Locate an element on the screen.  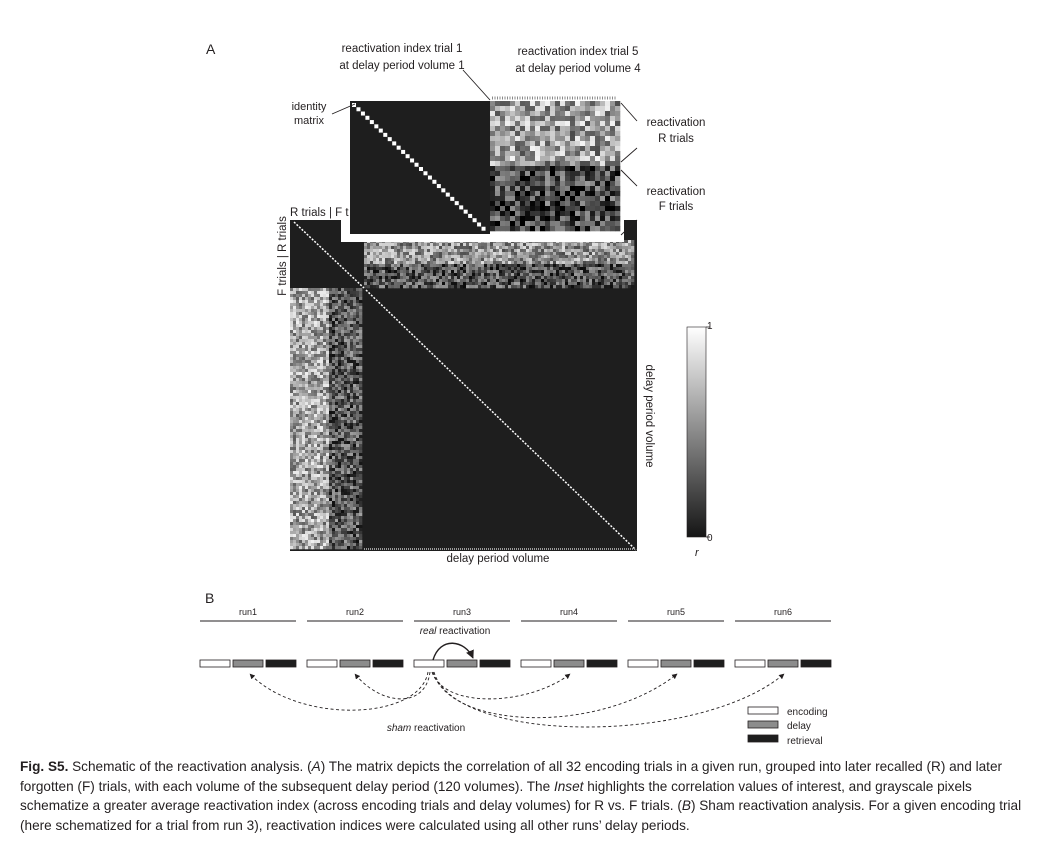
callout-f-trials-line1: reactivation is located at coordinates (676, 192).